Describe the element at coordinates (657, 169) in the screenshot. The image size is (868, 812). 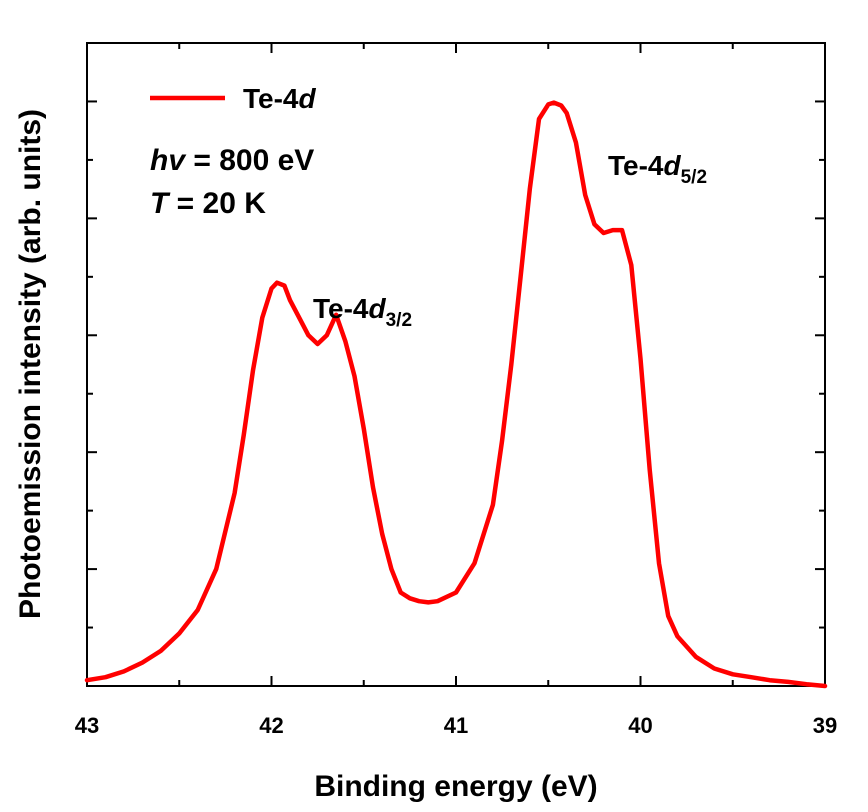
I see `peak-label-5-2: Te-4d5/2` at that location.